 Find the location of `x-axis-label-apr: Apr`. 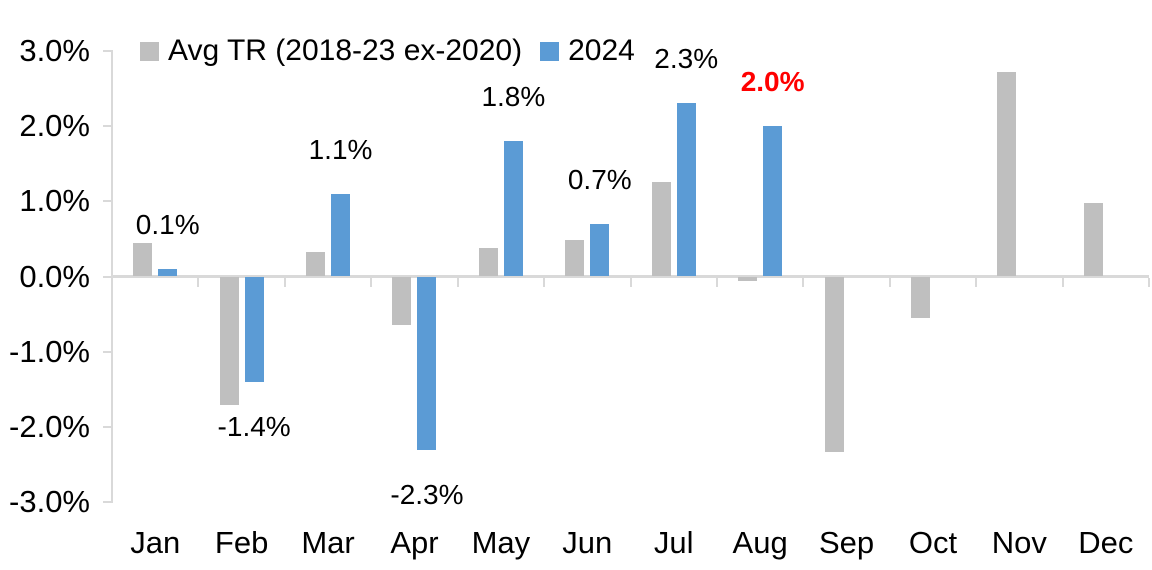

x-axis-label-apr: Apr is located at coordinates (414, 542).